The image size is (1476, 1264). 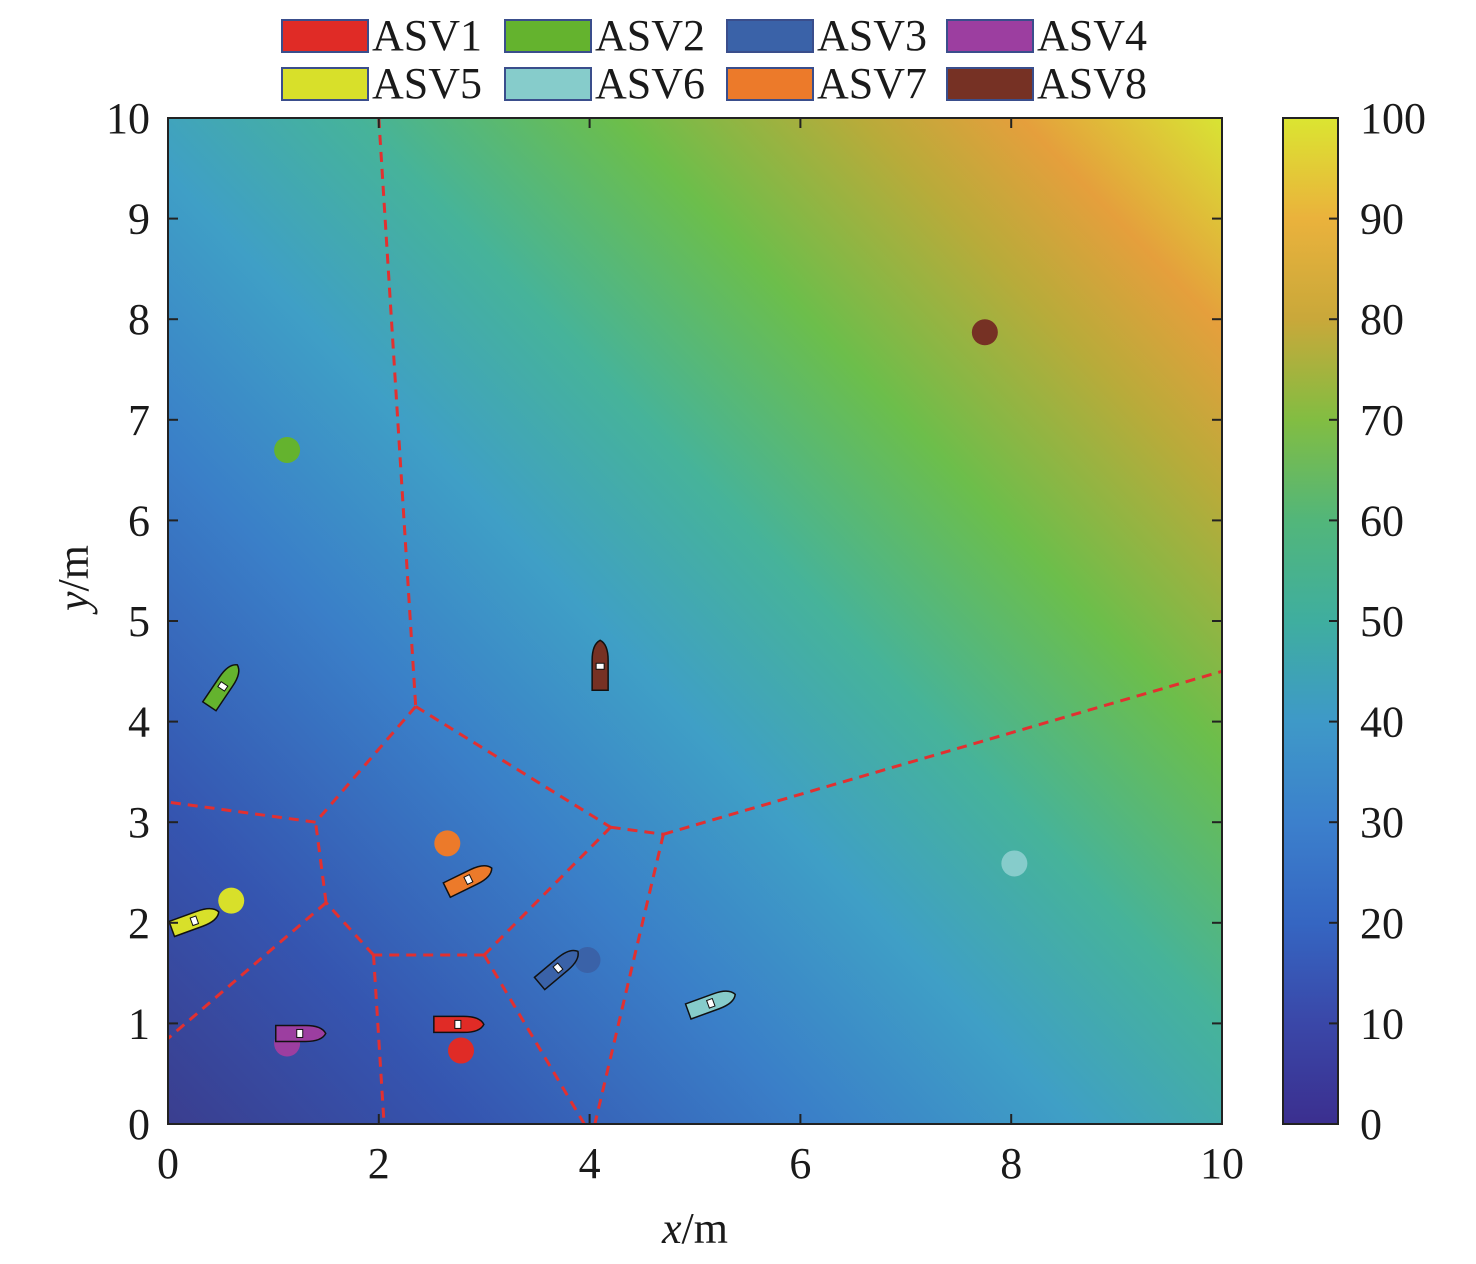 What do you see at coordinates (872, 83) in the screenshot?
I see `legend-label-asv7: ASV7` at bounding box center [872, 83].